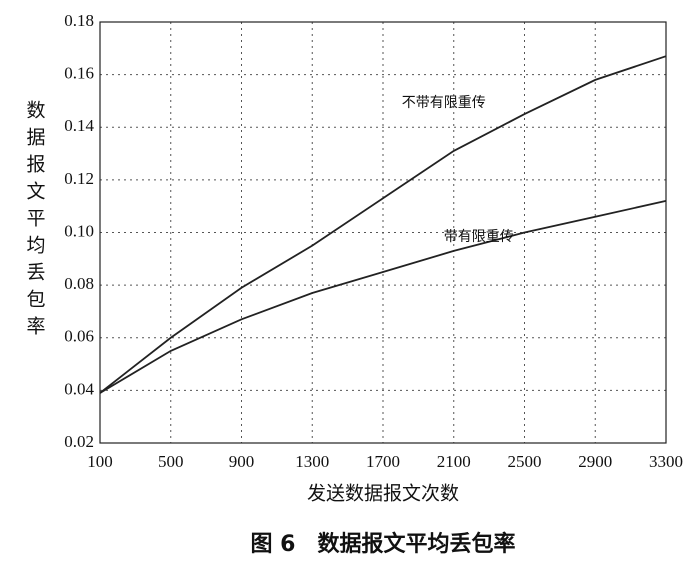 This screenshot has width=700, height=562. What do you see at coordinates (79, 283) in the screenshot?
I see `y-tick-label: 0.08` at bounding box center [79, 283].